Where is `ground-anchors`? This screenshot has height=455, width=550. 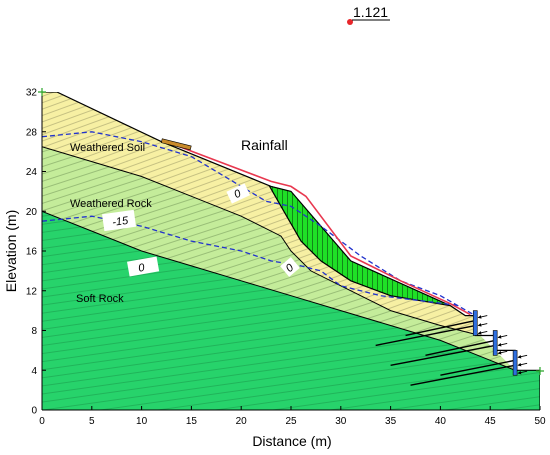 ground-anchors is located at coordinates (451, 348).